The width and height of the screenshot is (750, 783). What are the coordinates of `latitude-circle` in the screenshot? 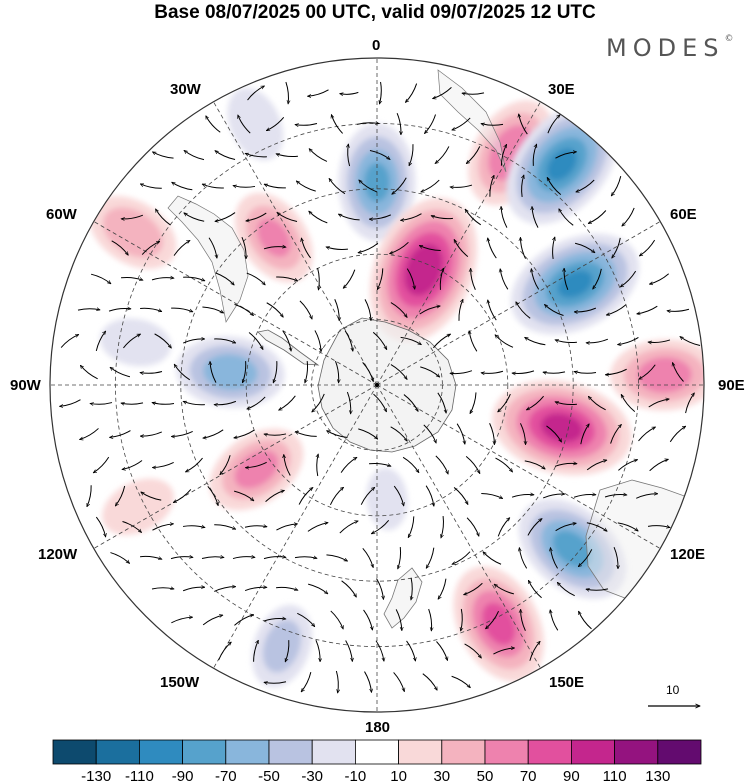 It's located at (377, 385).